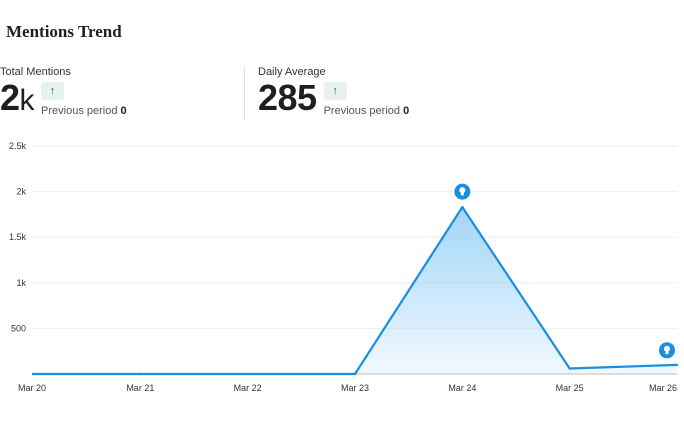 The height and width of the screenshot is (427, 684). Describe the element at coordinates (18, 237) in the screenshot. I see `y-tick-label: 1.5k` at that location.